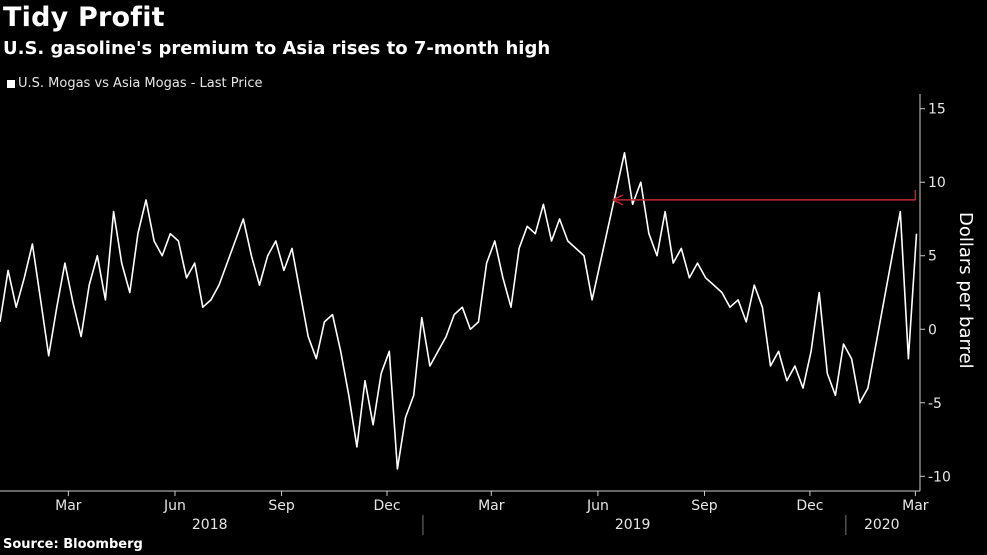 Image resolution: width=987 pixels, height=555 pixels. I want to click on annotation-arrowhead, so click(617, 200).